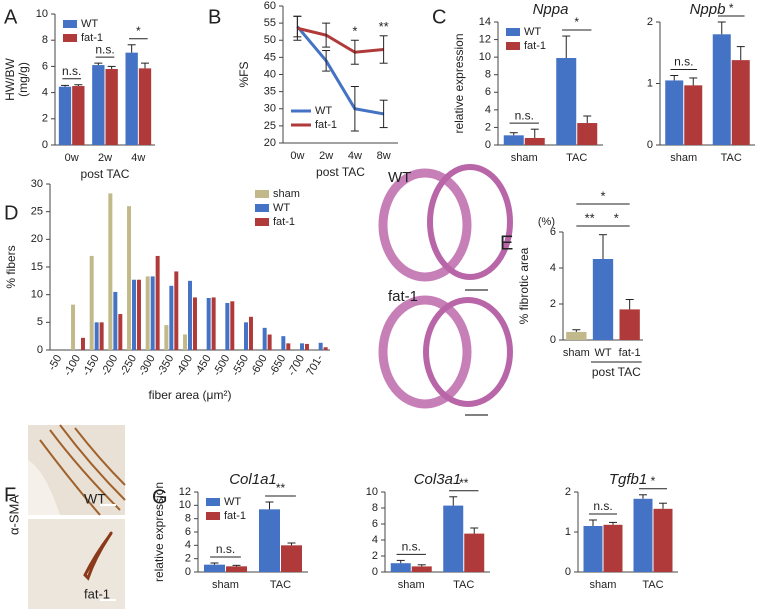  I want to click on x-tick-label: -700, so click(296, 365).